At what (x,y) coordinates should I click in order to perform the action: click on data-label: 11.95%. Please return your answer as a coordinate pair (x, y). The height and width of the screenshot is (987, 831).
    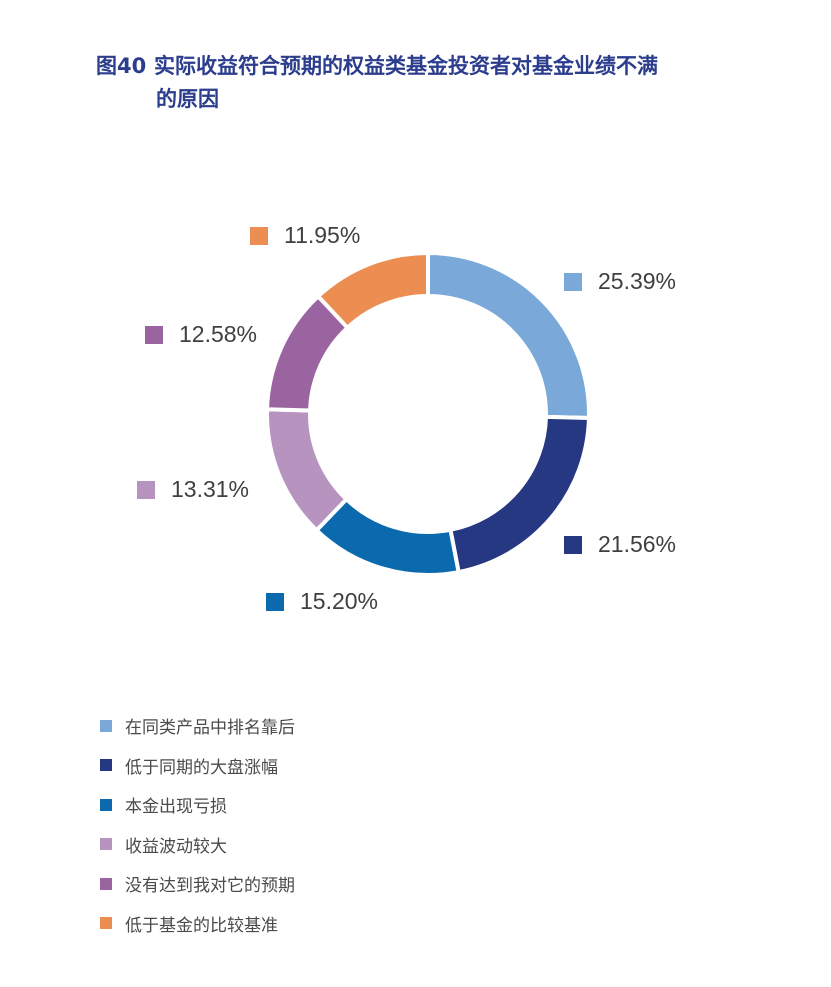
    Looking at the image, I should click on (305, 235).